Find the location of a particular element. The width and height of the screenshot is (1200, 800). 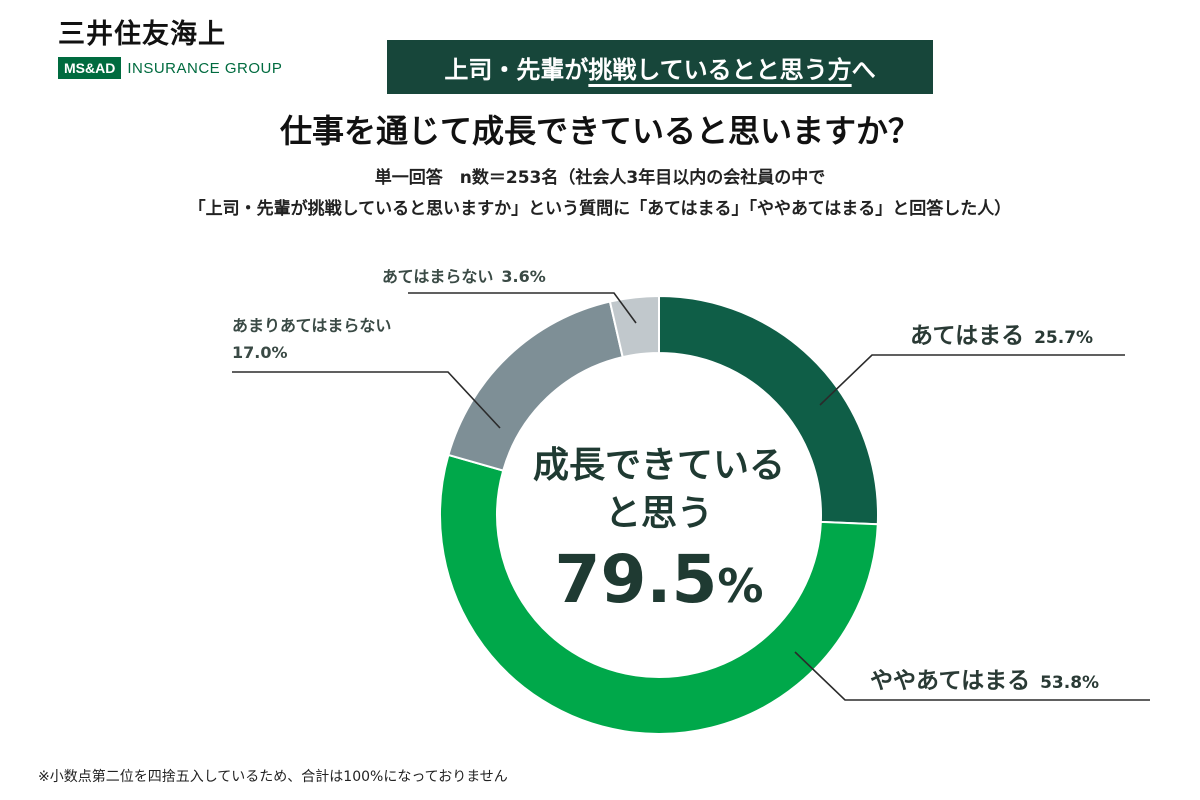

banner-text-post: へ is located at coordinates (863, 69).